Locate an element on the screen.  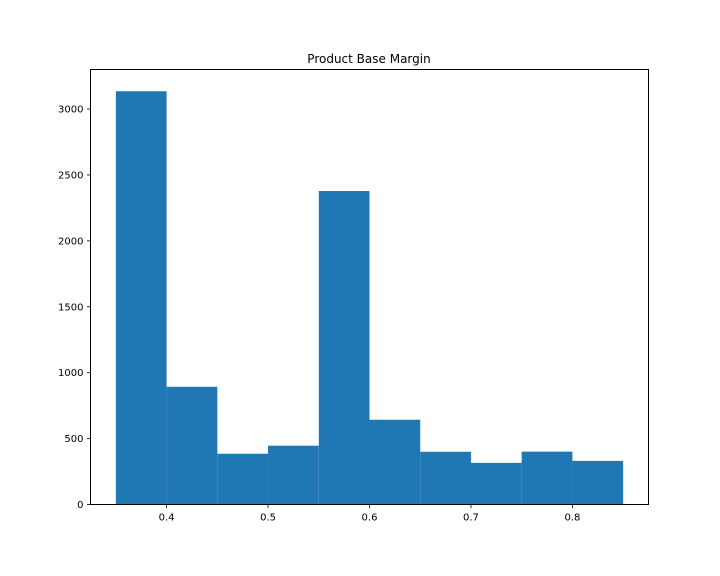
y-tick-label: 2000 is located at coordinates (70, 241).